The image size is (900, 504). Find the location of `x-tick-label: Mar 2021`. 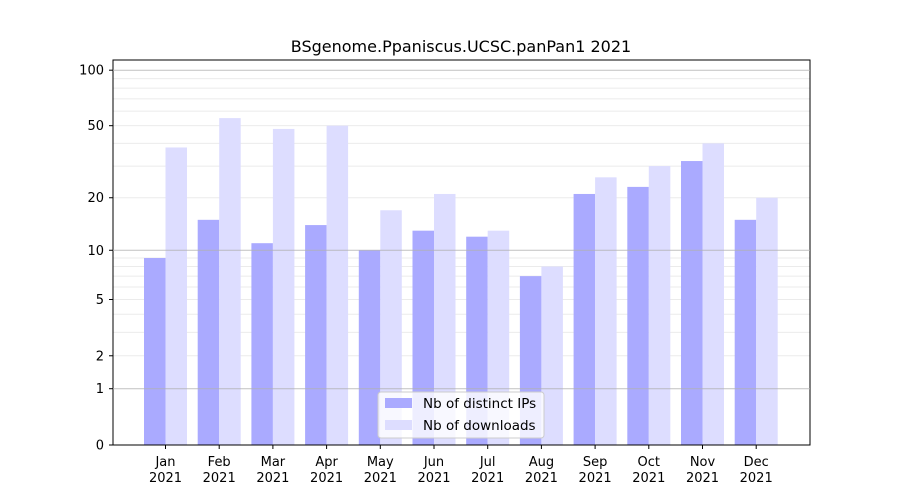

x-tick-label: Mar 2021 is located at coordinates (272, 470).